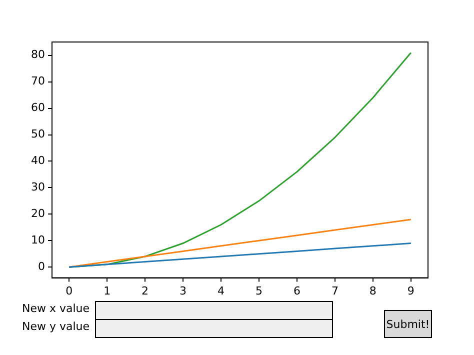 This screenshot has width=474, height=355. What do you see at coordinates (37, 81) in the screenshot?
I see `y-tick-label: 70` at bounding box center [37, 81].